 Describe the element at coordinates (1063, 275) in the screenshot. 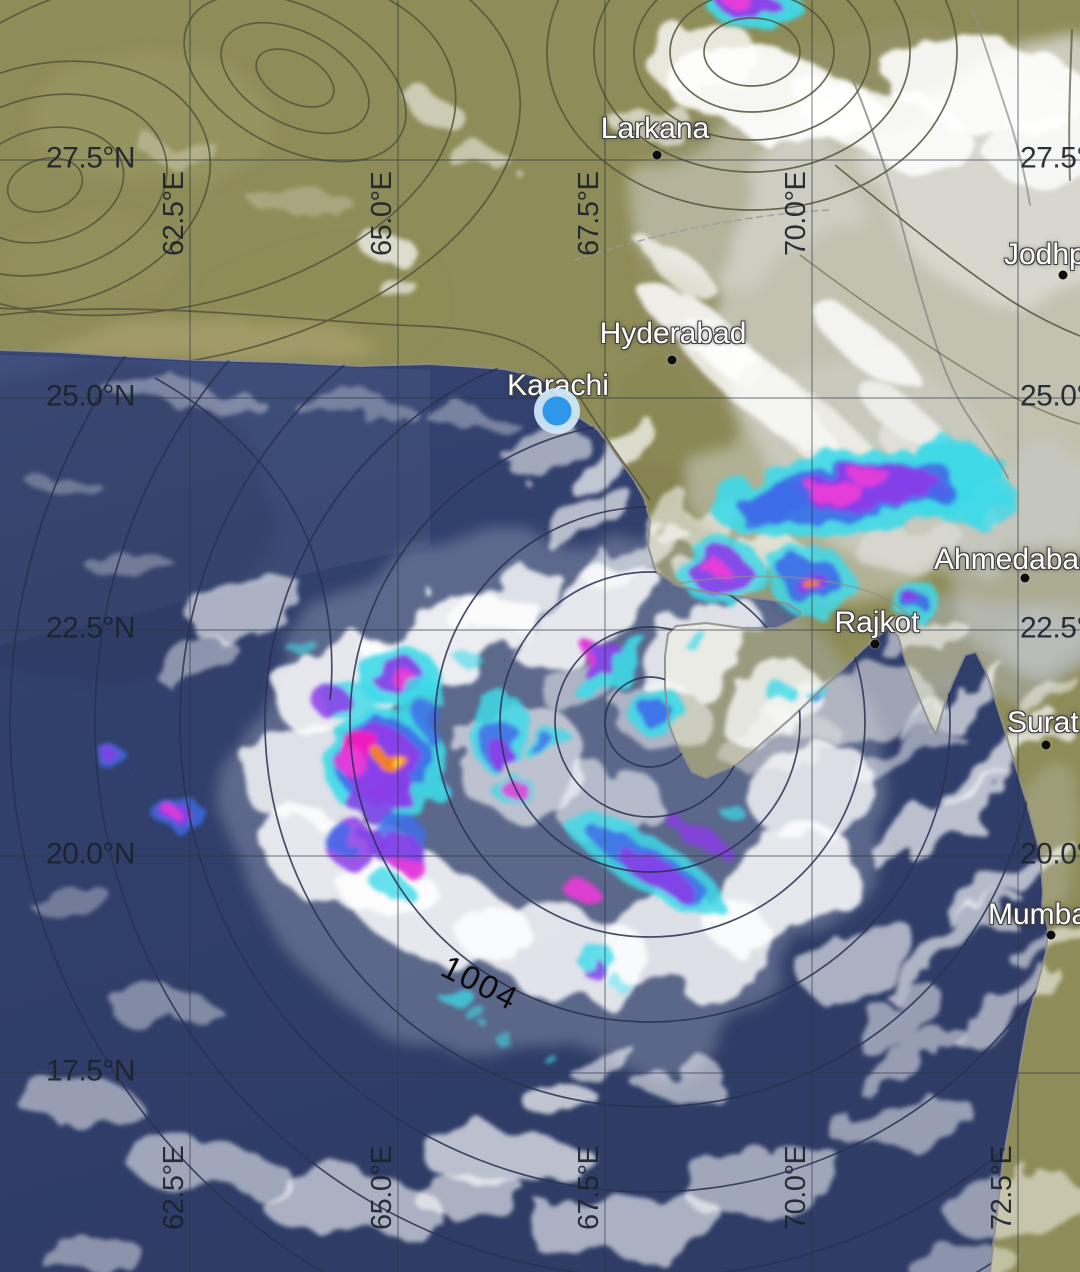

I see `city-dot-jodhpur` at that location.